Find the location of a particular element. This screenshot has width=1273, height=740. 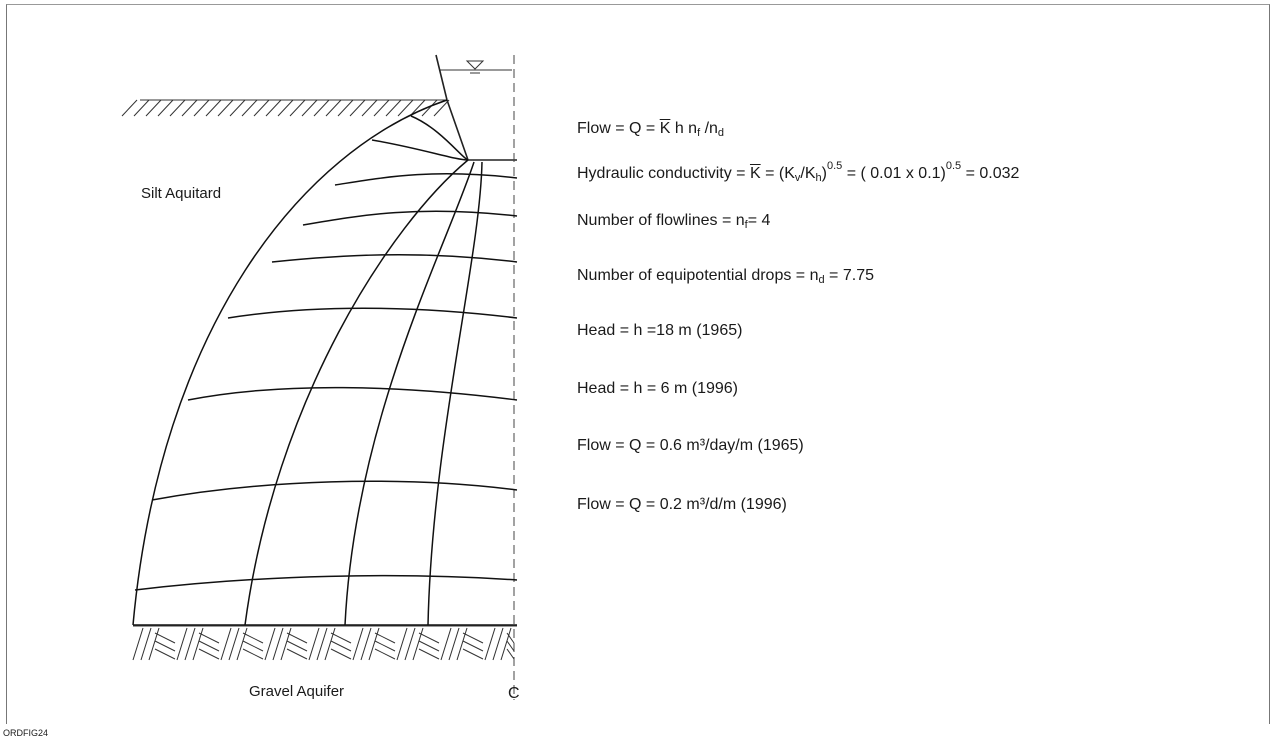

head-1996: Head = h = 6 m (1996) is located at coordinates (657, 388).